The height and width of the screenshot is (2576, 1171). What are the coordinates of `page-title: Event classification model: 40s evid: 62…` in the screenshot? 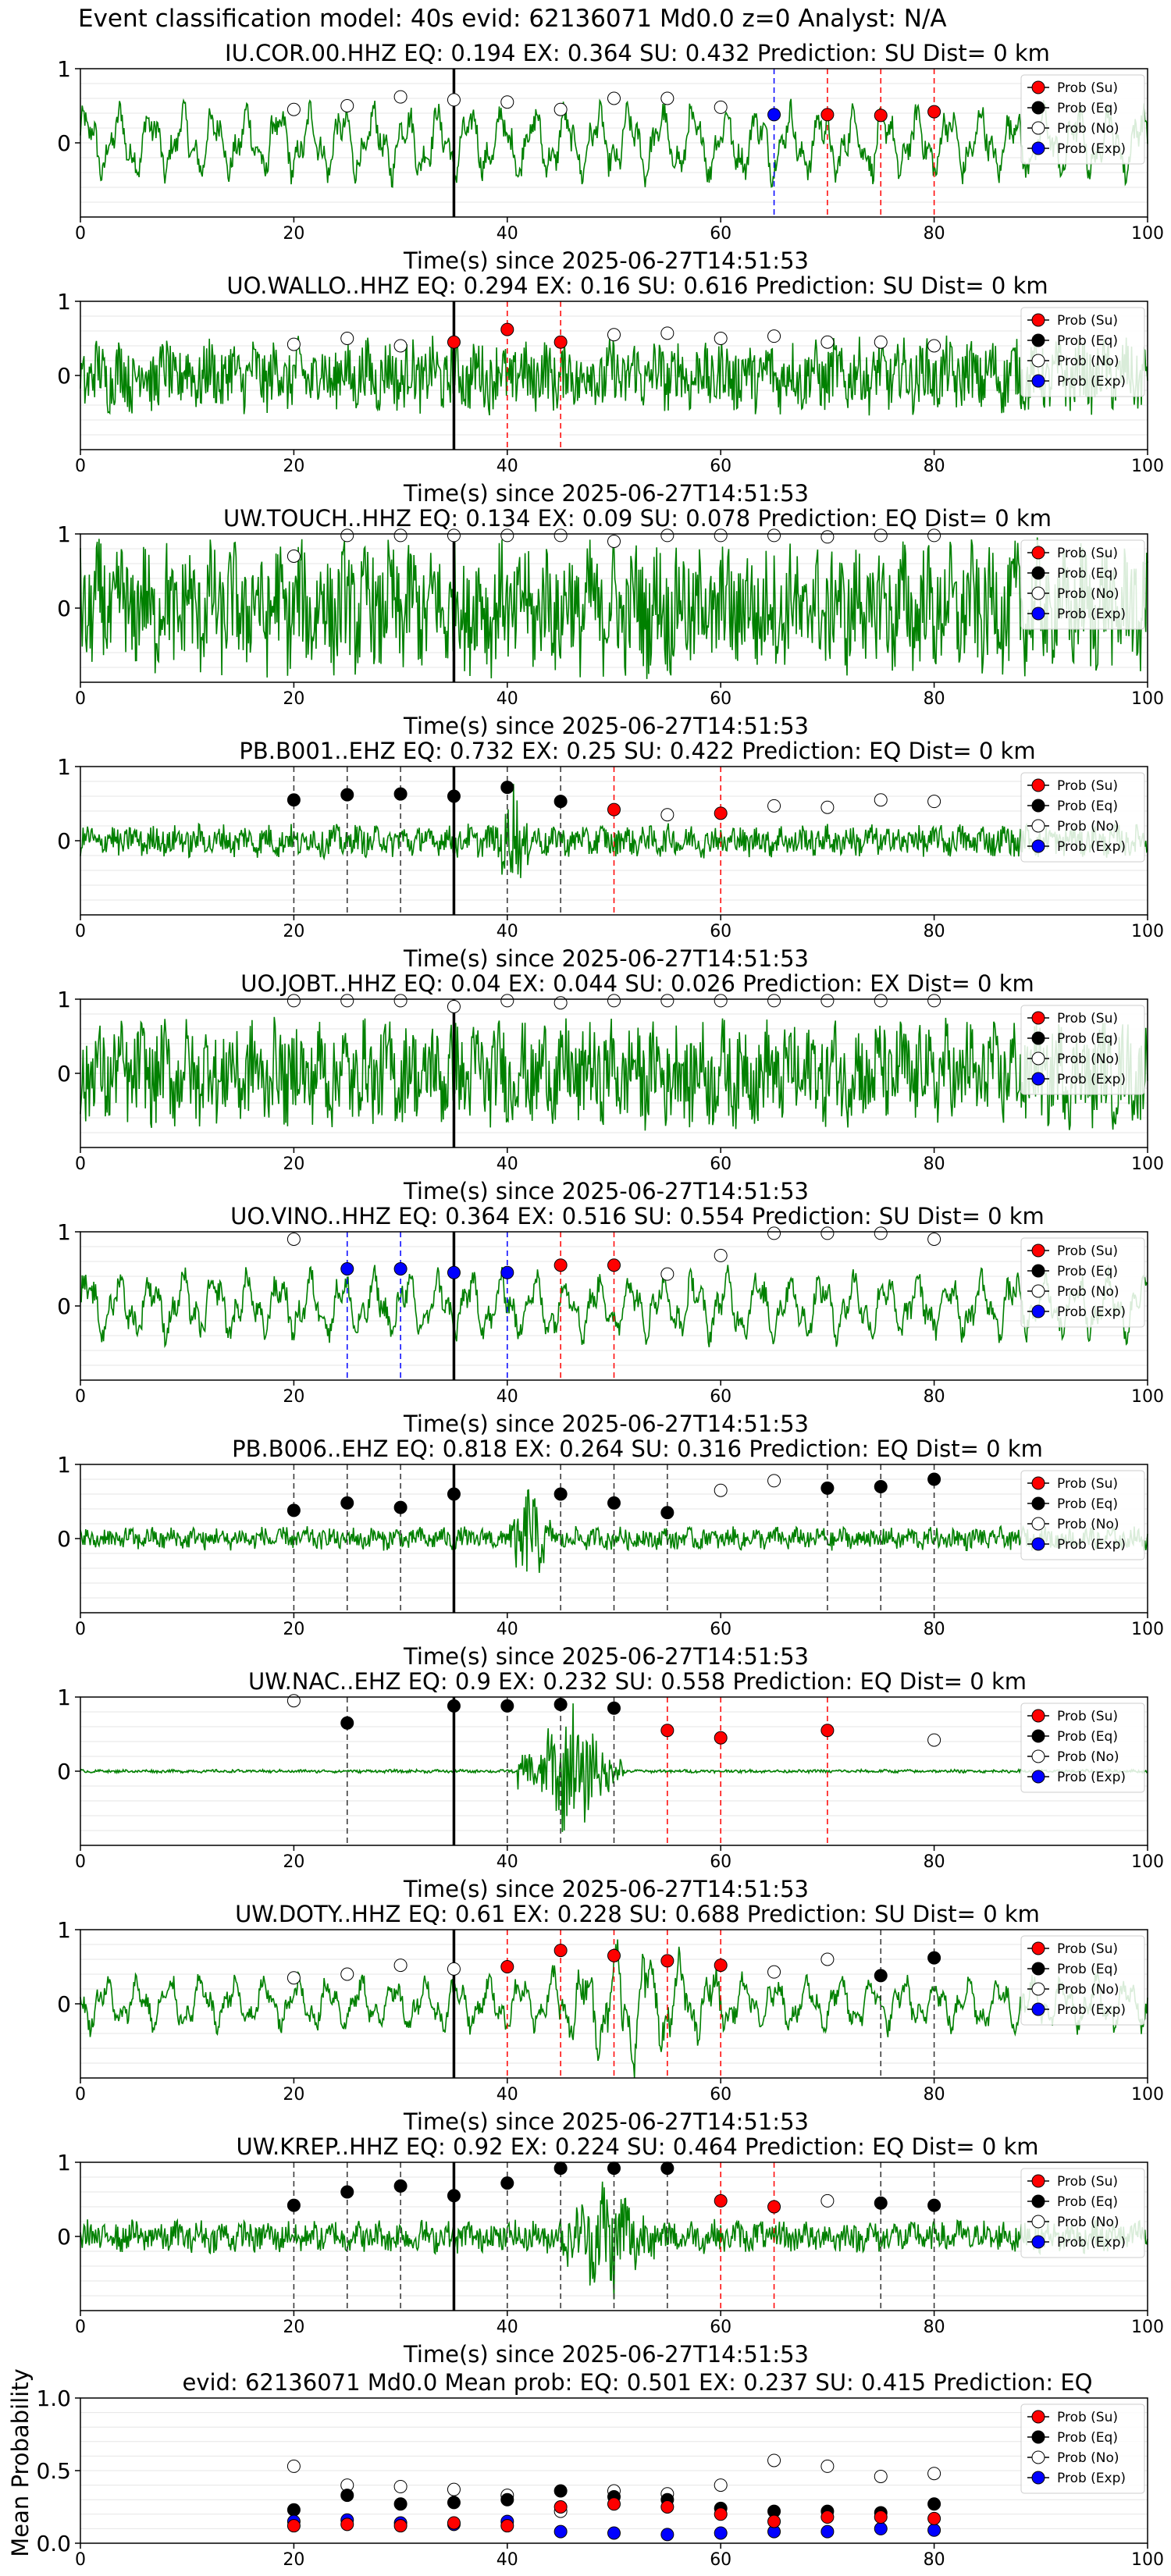 It's located at (512, 19).